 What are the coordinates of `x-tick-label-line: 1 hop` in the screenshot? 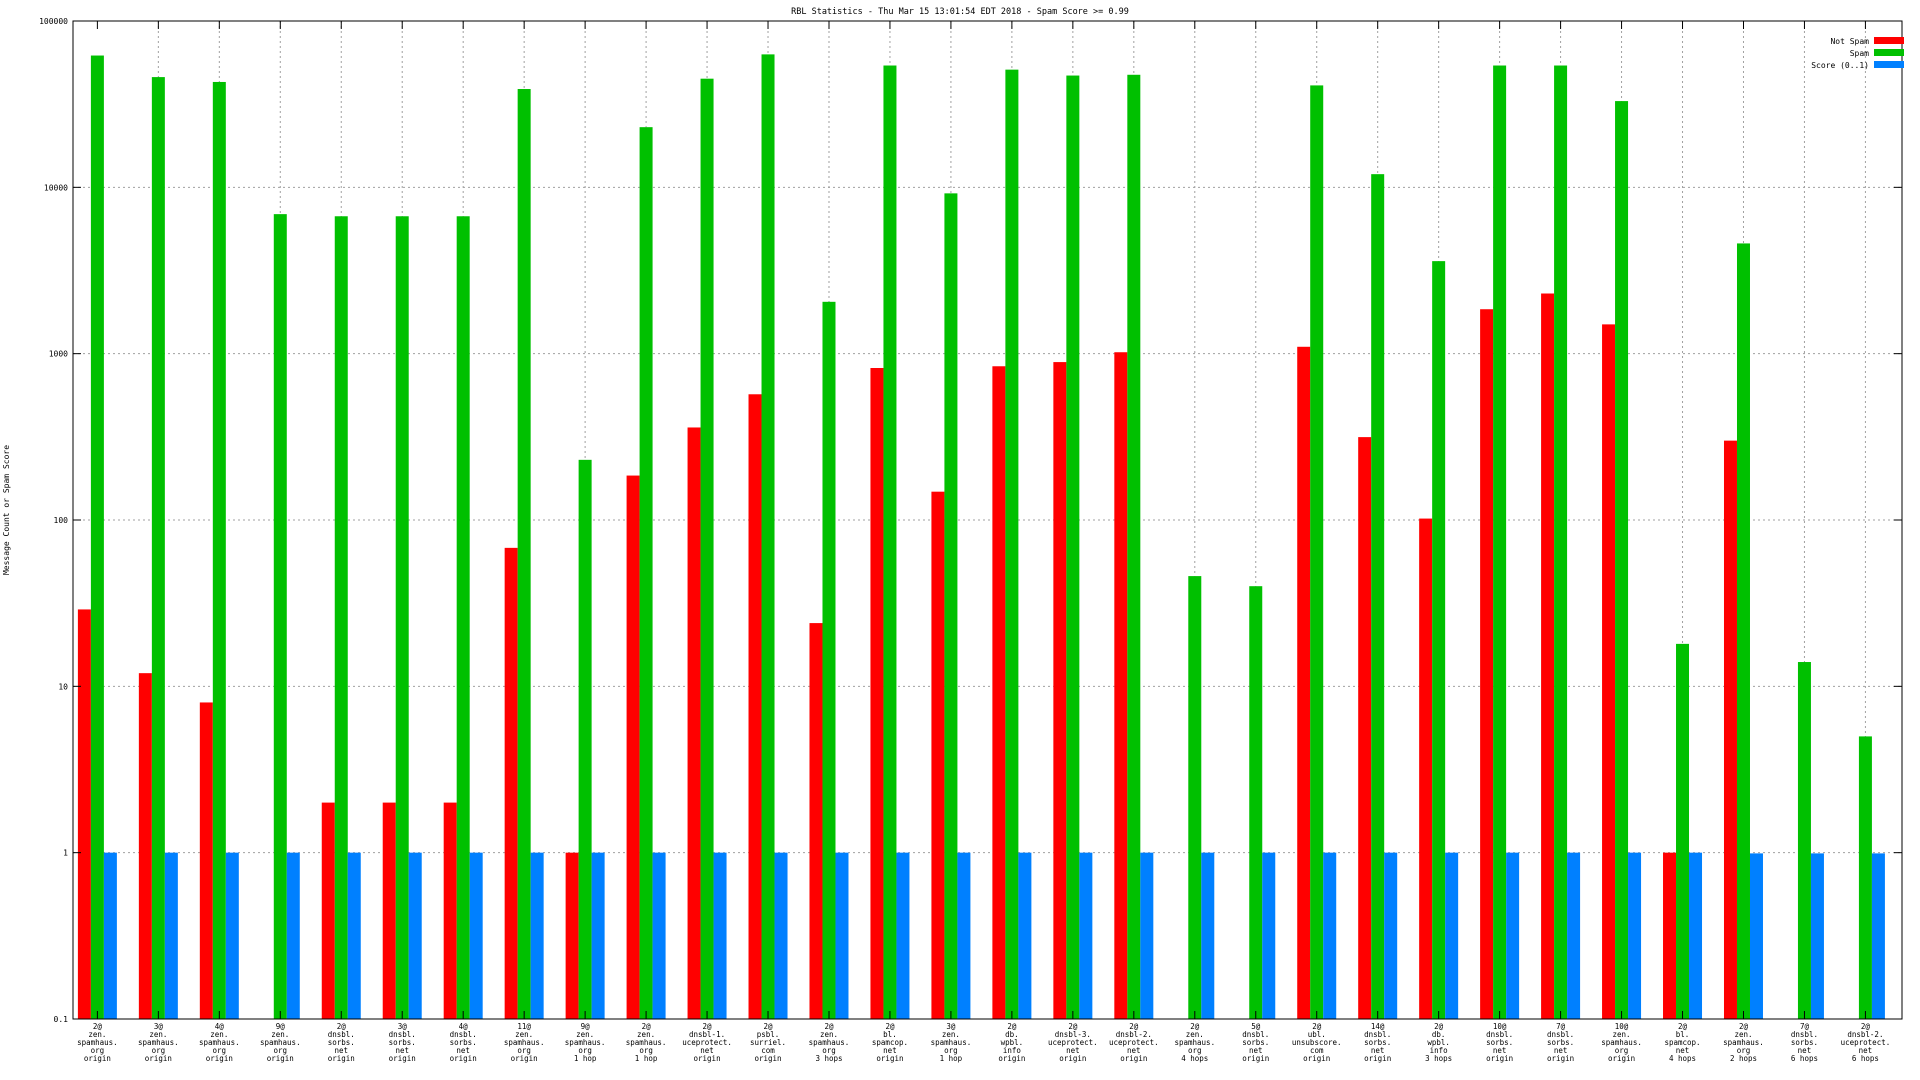 It's located at (646, 1058).